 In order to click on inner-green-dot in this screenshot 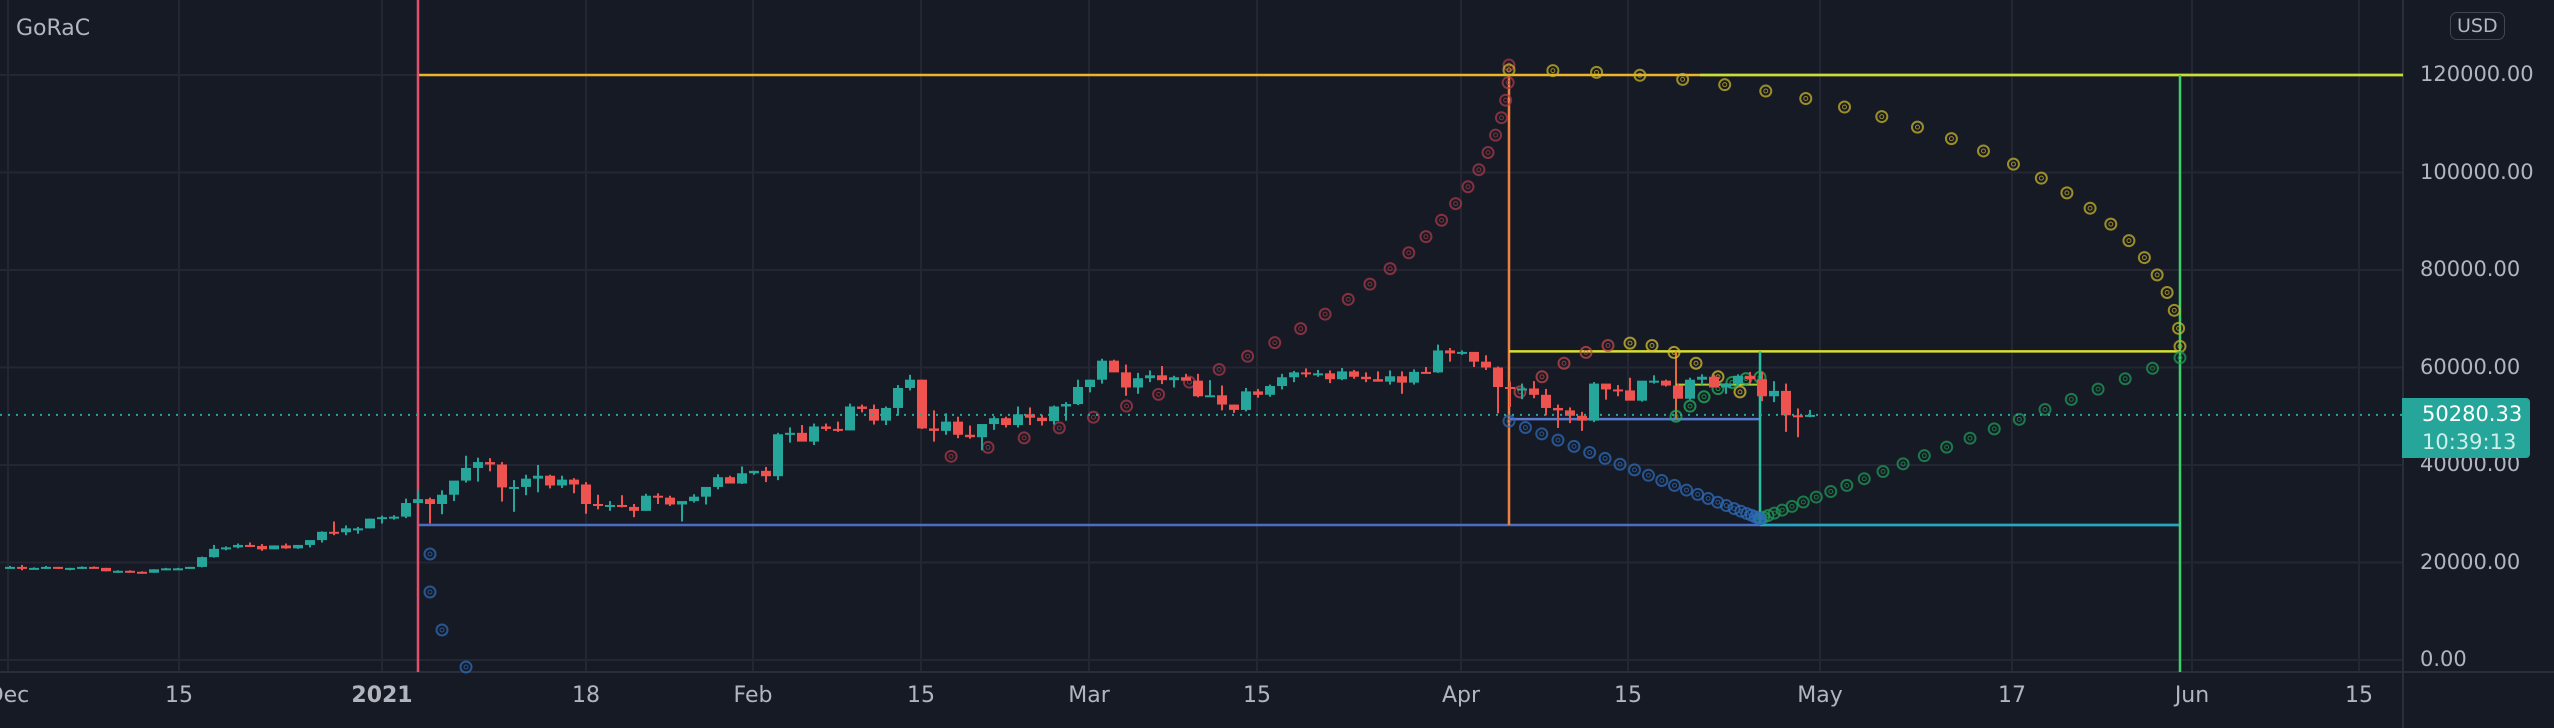, I will do `click(1704, 397)`.